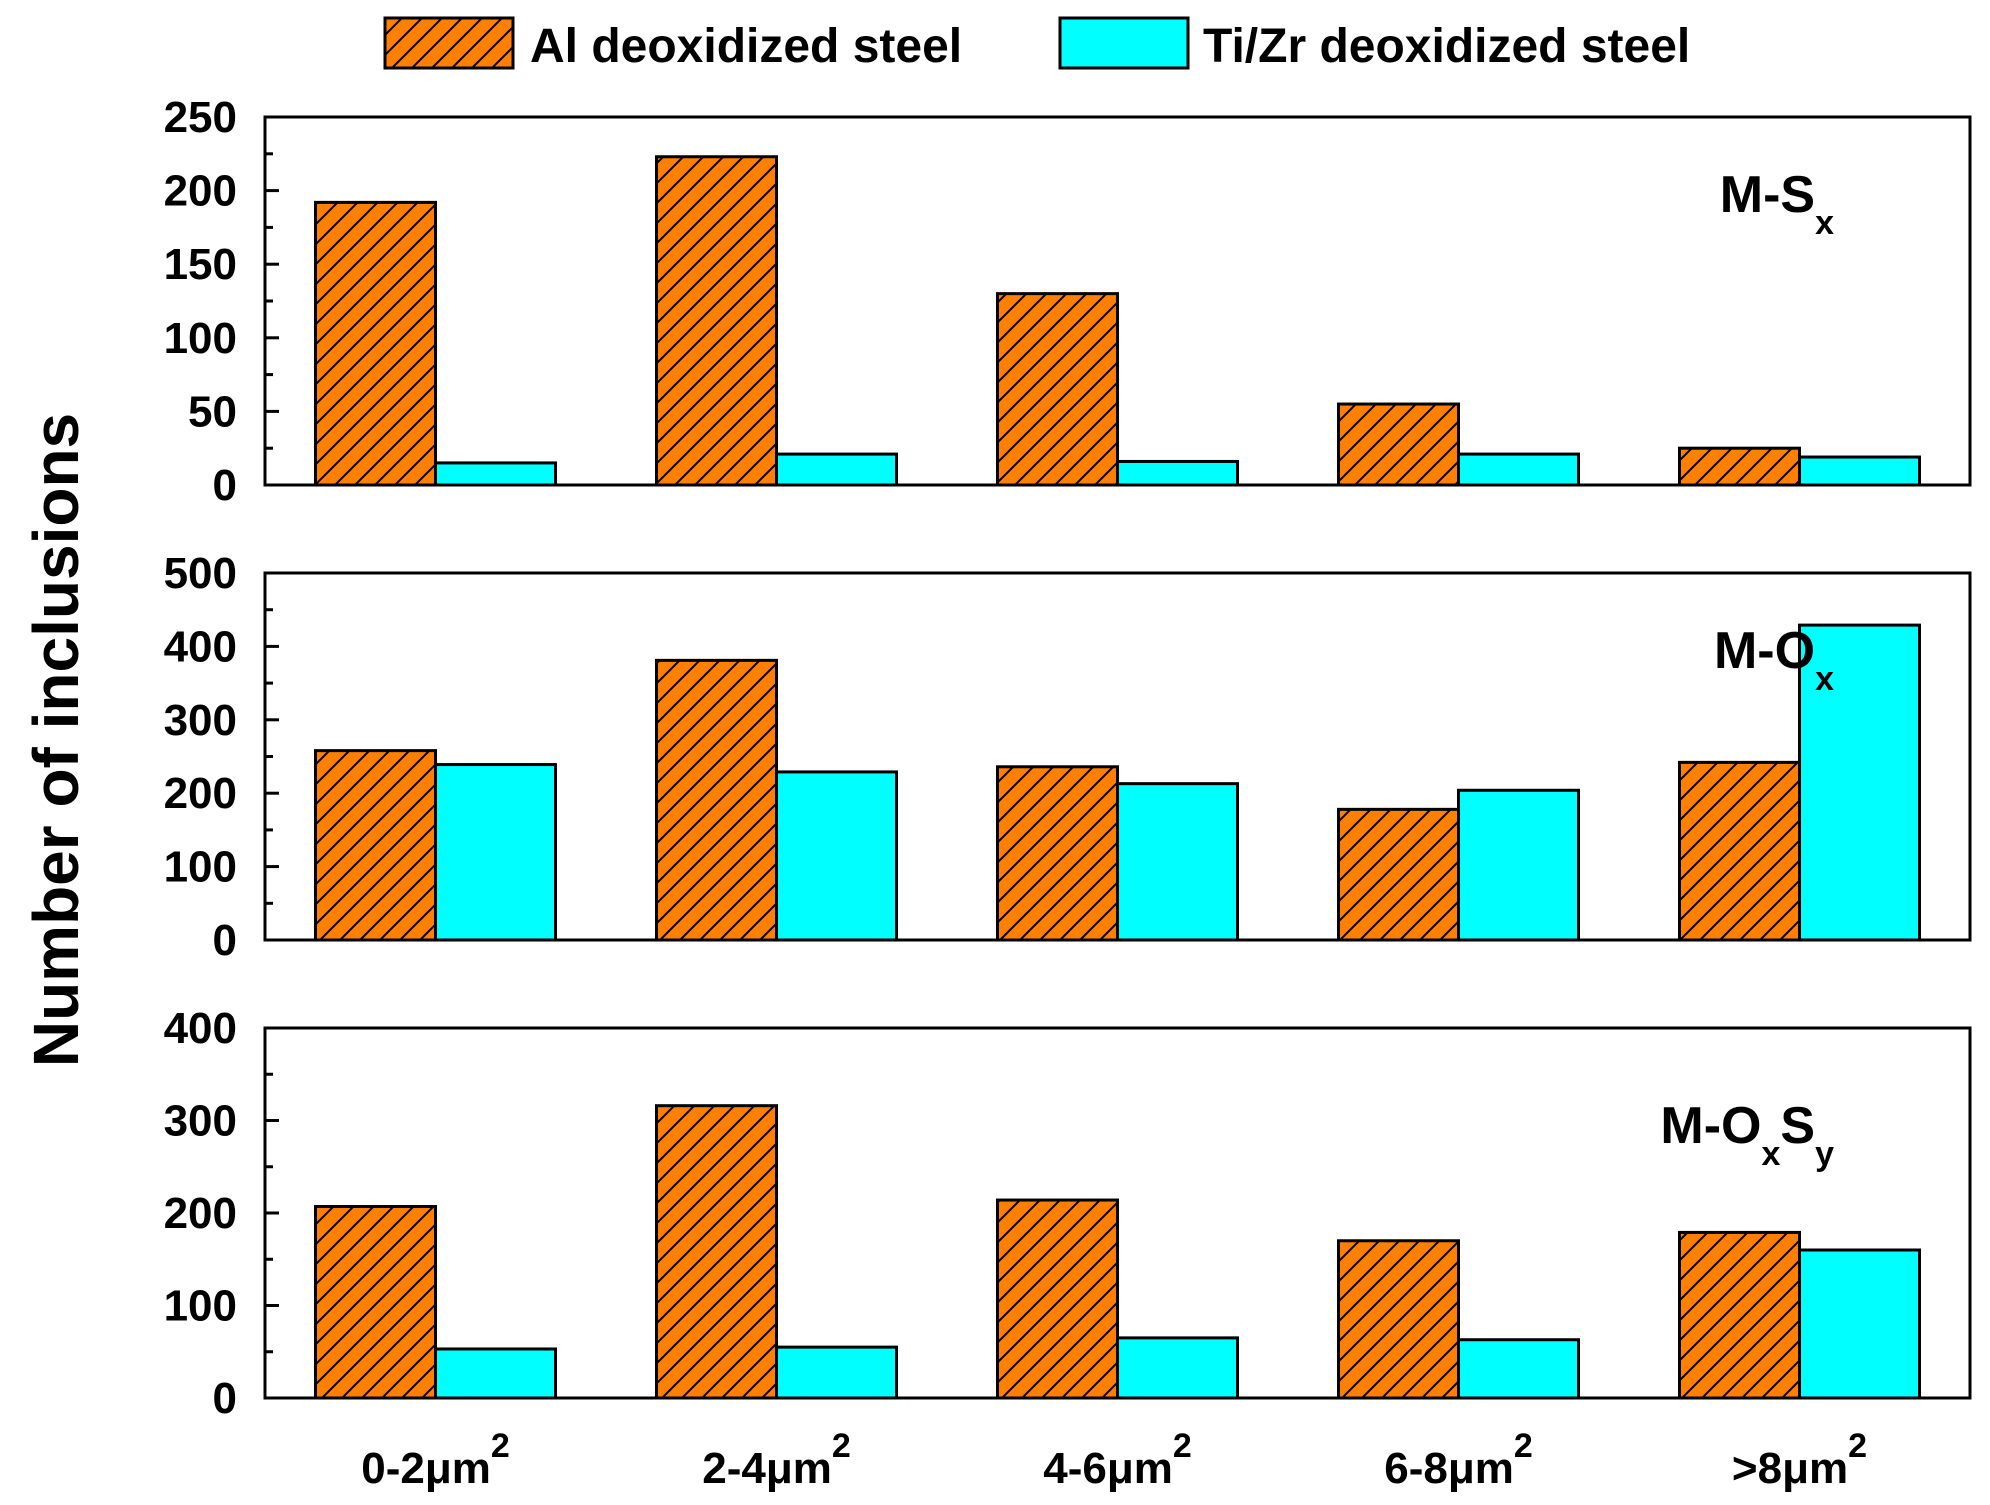 Image resolution: width=1990 pixels, height=1505 pixels. Describe the element at coordinates (56, 740) in the screenshot. I see `y-axis-title: Number of inclusions` at that location.